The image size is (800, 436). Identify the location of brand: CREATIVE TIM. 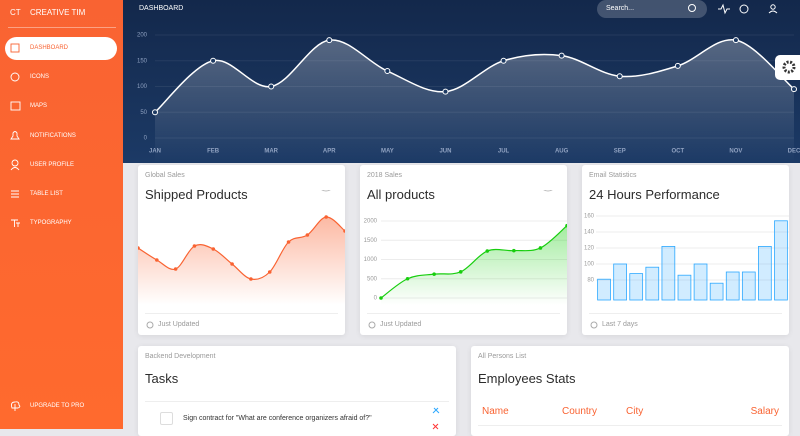
(58, 12).